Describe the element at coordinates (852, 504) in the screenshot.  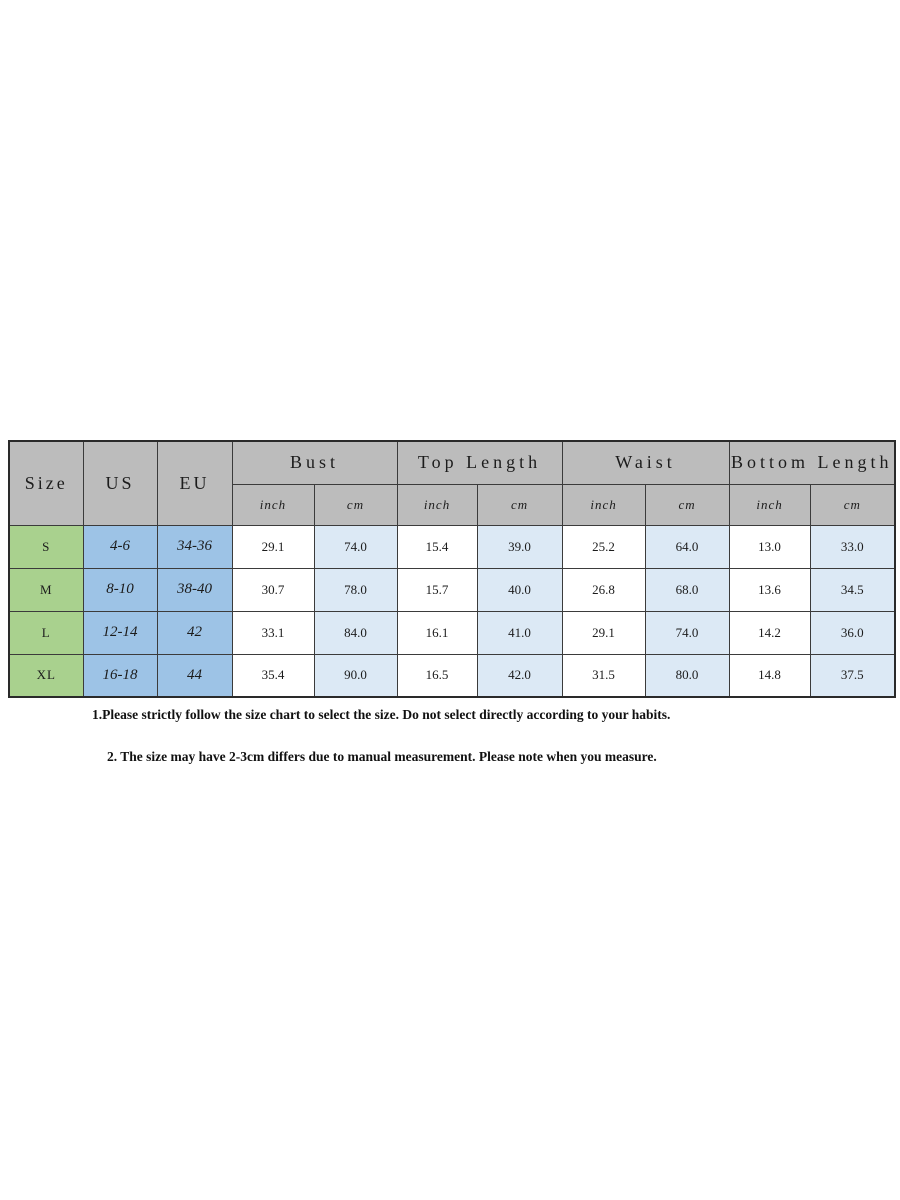
I see `unit-header-bottom-length-cm: cm` at that location.